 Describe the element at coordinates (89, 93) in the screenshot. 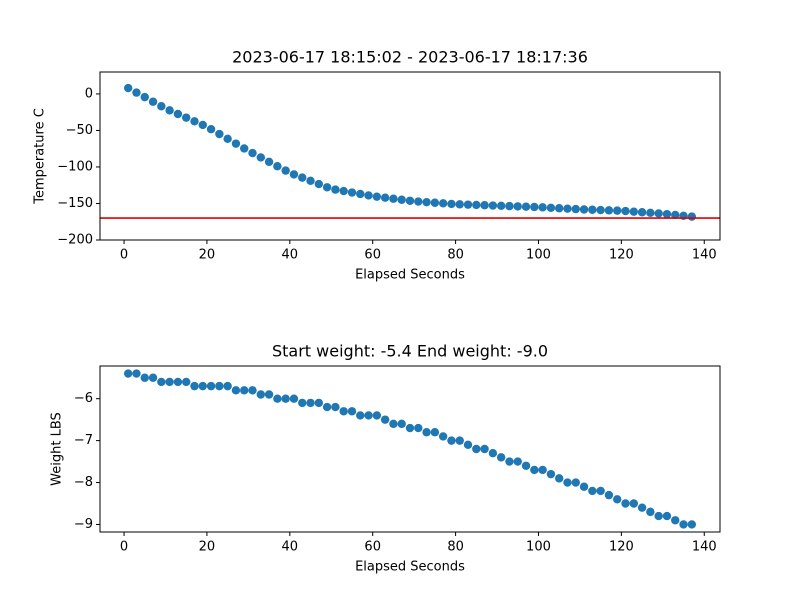

I see `y-tick-label: 0` at that location.